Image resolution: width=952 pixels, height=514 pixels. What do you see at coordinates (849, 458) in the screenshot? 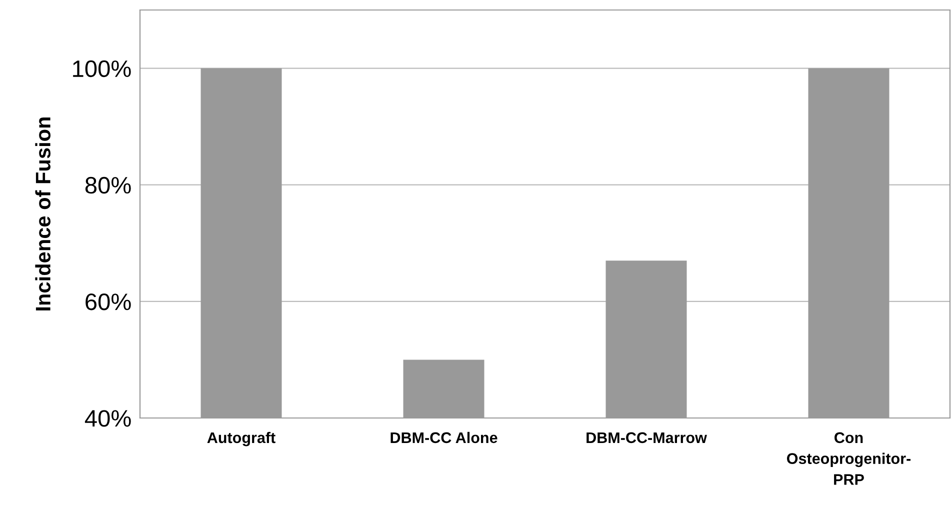
I see `x-tick-label: Con Osteoprogenitor- PRP` at bounding box center [849, 458].